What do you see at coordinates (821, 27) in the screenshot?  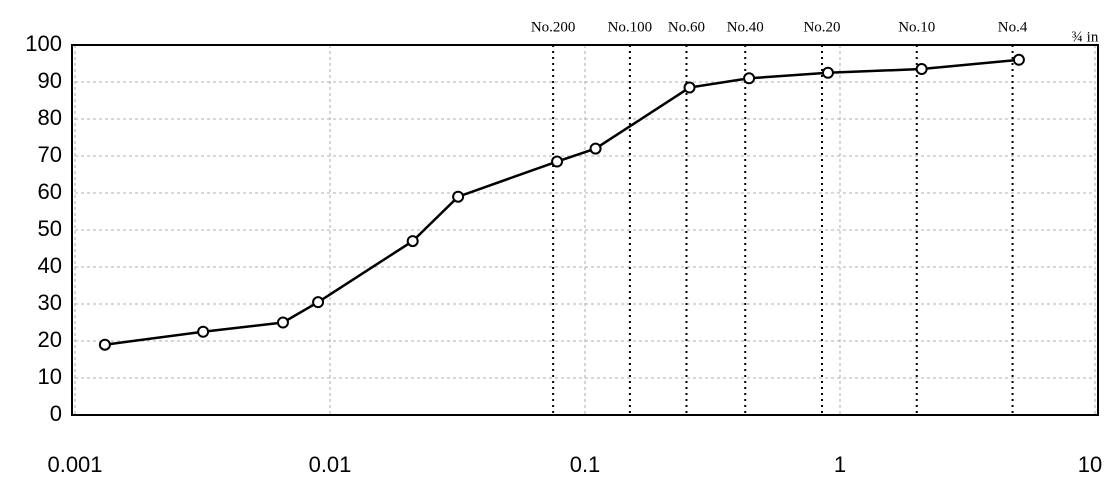 I see `sieve-label: No.20` at bounding box center [821, 27].